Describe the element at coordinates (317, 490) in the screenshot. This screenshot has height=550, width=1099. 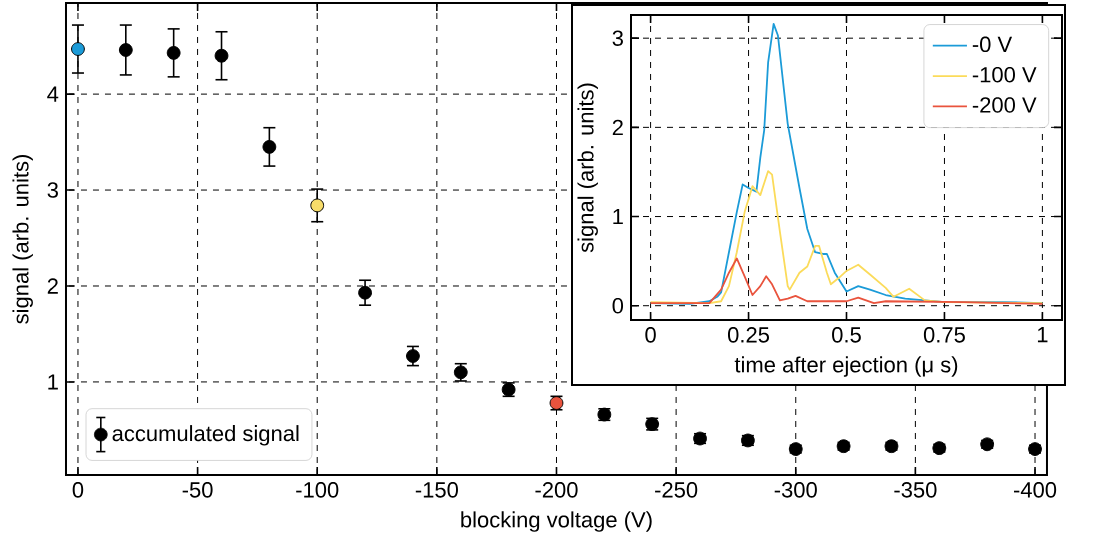
I see `x-tick-label: -100` at that location.